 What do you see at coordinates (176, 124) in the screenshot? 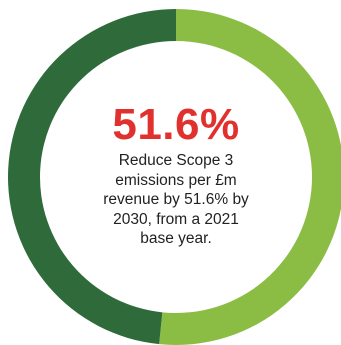
I see `headline-percentage: 51.6%` at bounding box center [176, 124].